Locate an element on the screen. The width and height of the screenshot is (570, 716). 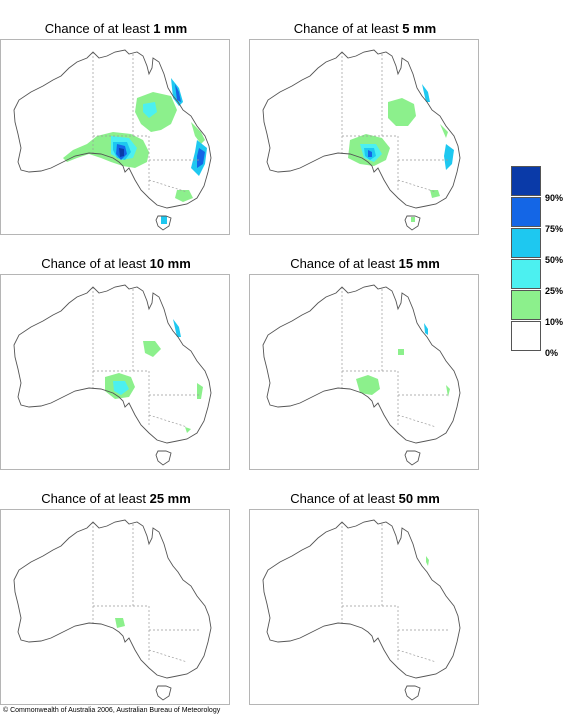
legend-label-10: 10% is located at coordinates (554, 322).